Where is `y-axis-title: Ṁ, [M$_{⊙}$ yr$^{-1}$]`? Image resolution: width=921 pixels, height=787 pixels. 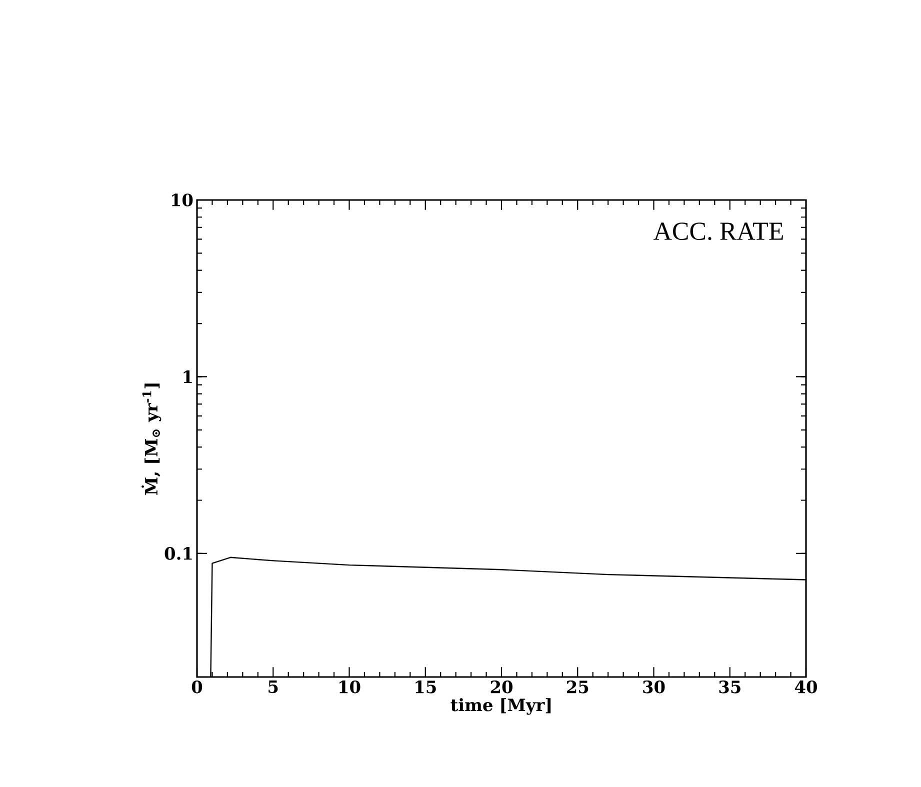 y-axis-title: Ṁ, [M$_{⊙}$ yr$^{-1}$] is located at coordinates (152, 439).